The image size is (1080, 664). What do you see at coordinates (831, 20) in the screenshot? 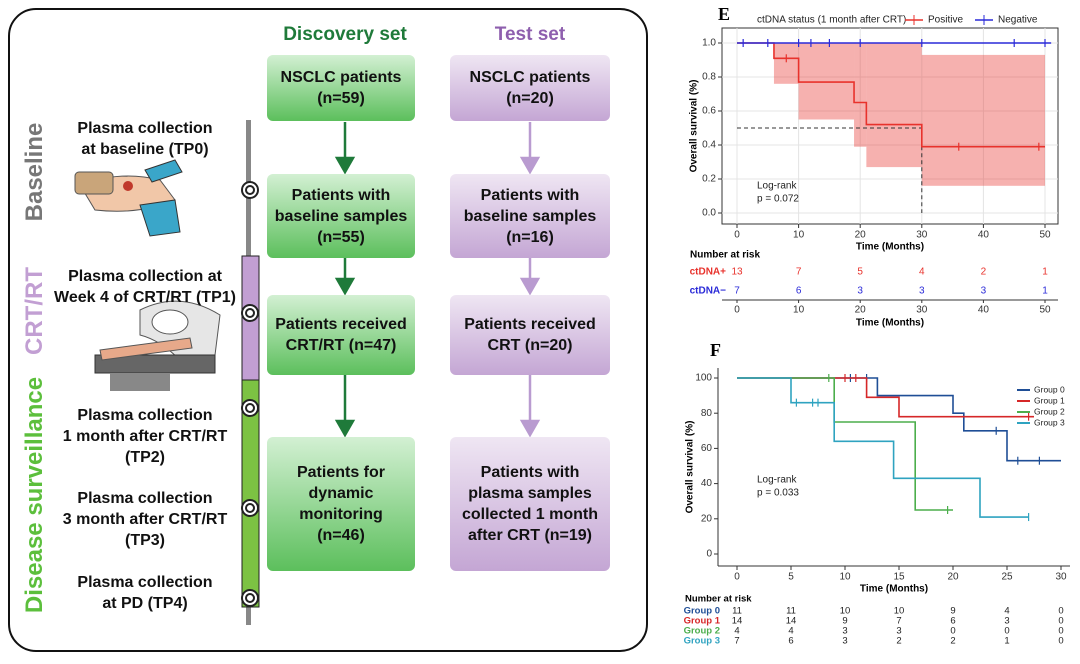
I see `legend-title: ctDNA status (1 month after CRT)` at bounding box center [831, 20].